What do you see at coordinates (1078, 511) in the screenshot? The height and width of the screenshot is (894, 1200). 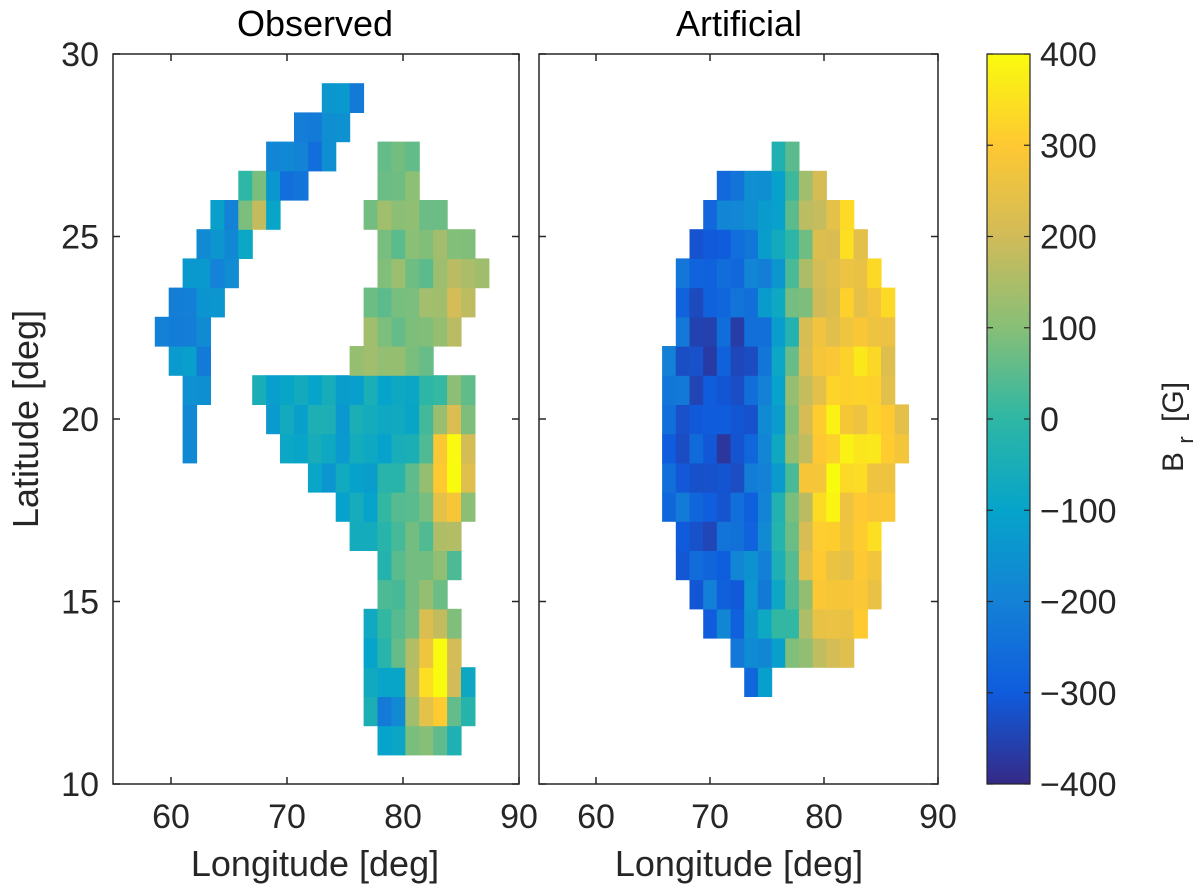 I see `colorbar-tick-label: −100` at bounding box center [1078, 511].